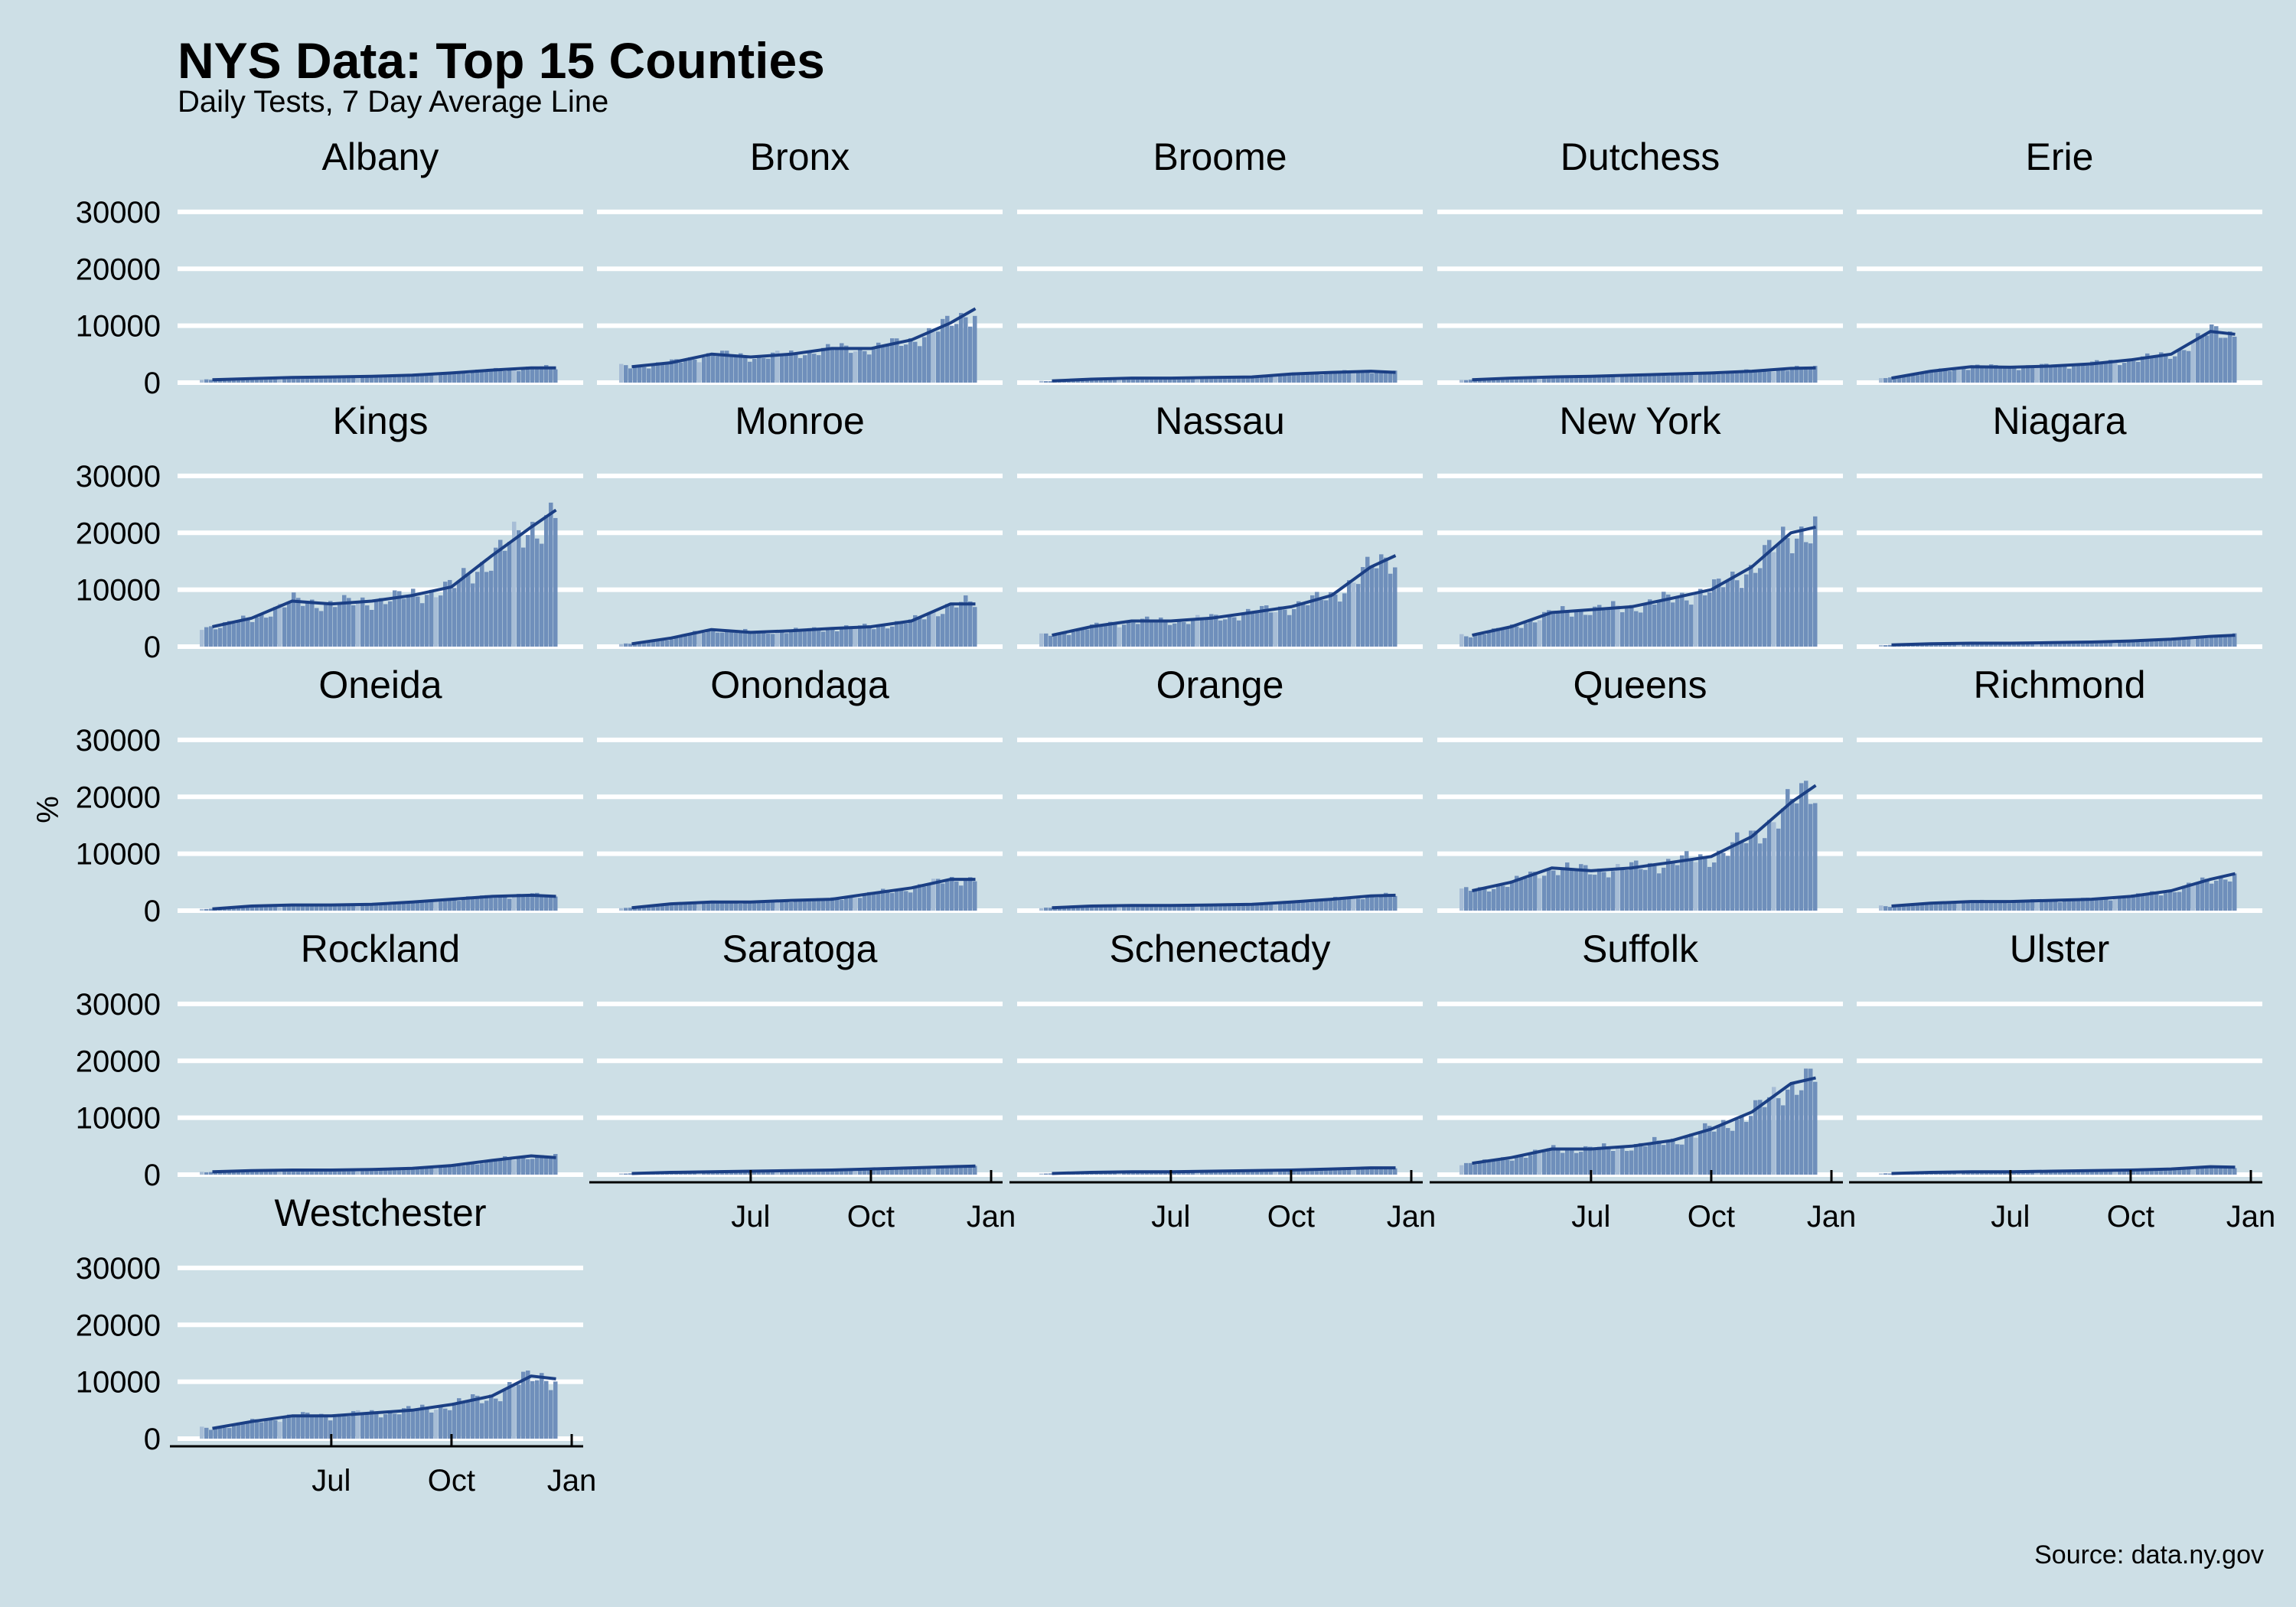 Image resolution: width=2296 pixels, height=1607 pixels. What do you see at coordinates (803, 624) in the screenshot?
I see `avg-line-monroe` at bounding box center [803, 624].